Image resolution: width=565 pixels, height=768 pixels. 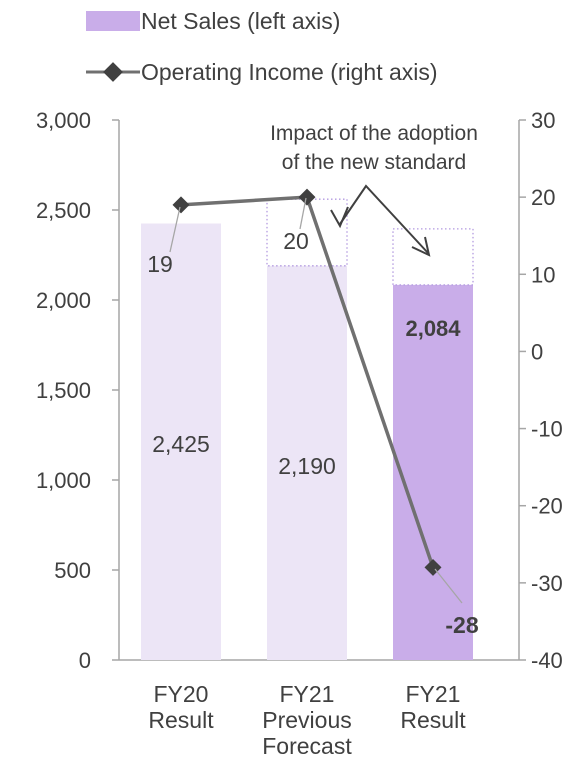 What do you see at coordinates (113, 21) in the screenshot?
I see `legend-net-sales-swatch` at bounding box center [113, 21].